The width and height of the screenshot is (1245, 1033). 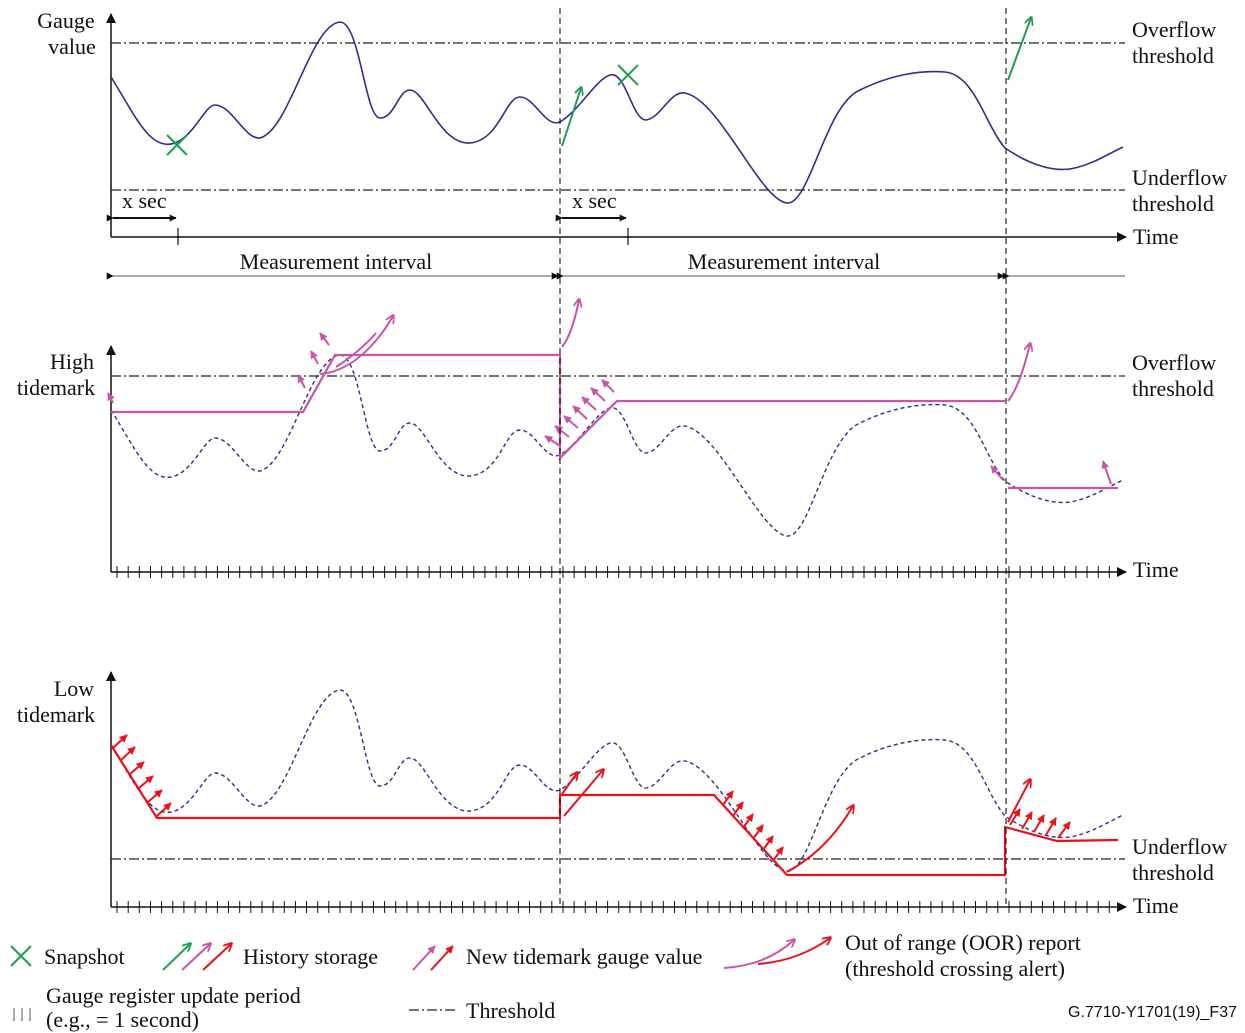 I want to click on p3-gauge-curve, so click(x=617, y=780).